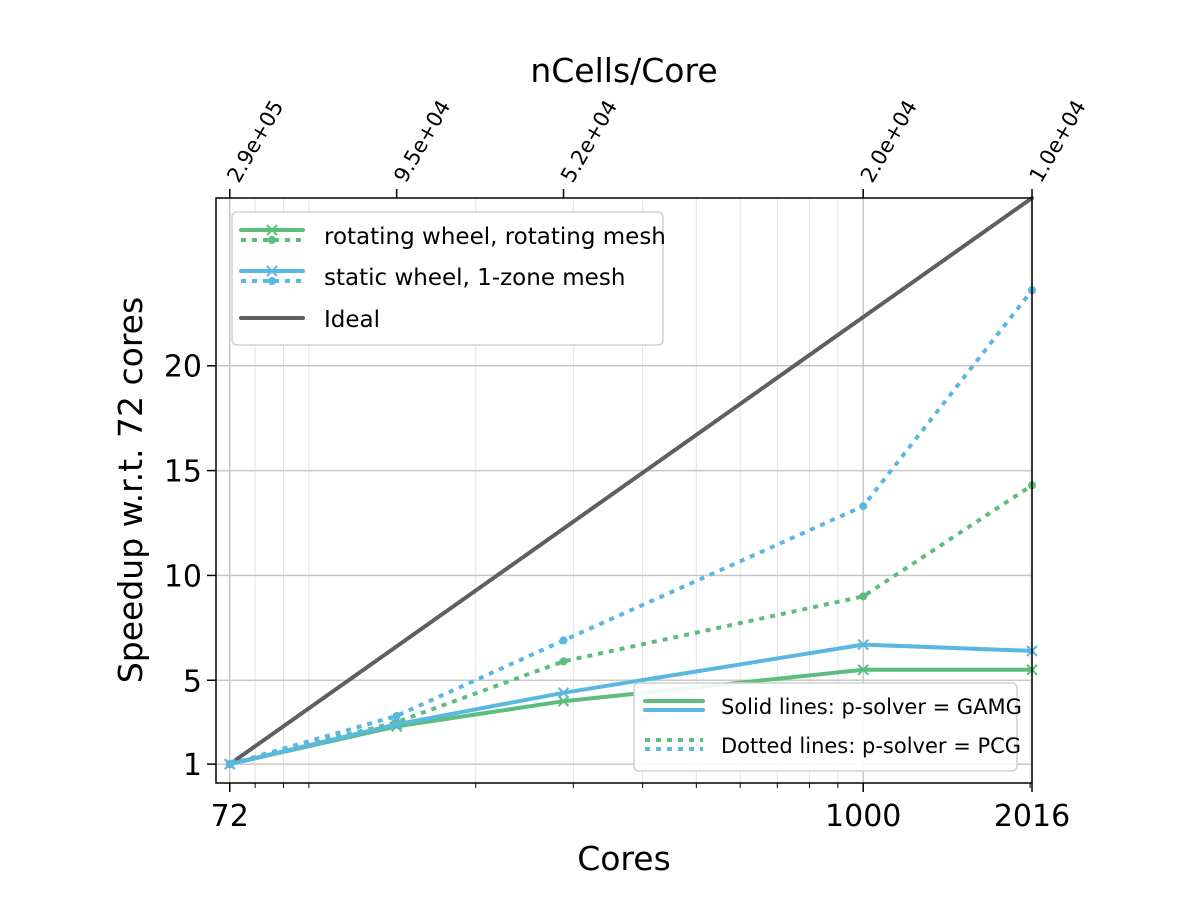  I want to click on y-tick-label: 1, so click(192, 765).